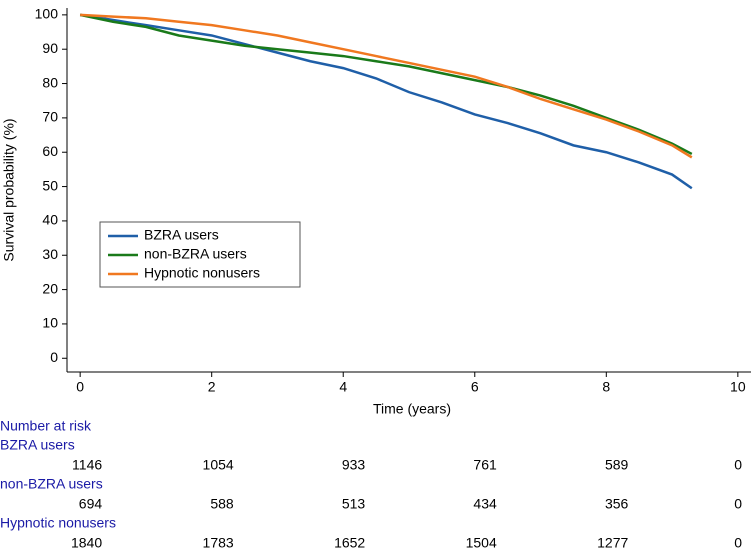  Describe the element at coordinates (80, 387) in the screenshot. I see `x-tick-label: 0` at that location.